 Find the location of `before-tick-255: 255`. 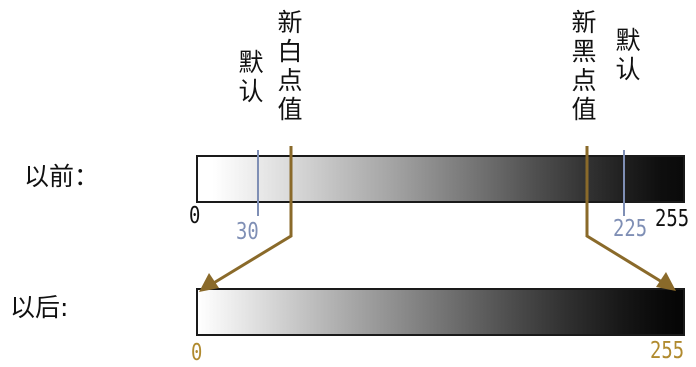

before-tick-255: 255 is located at coordinates (672, 219).